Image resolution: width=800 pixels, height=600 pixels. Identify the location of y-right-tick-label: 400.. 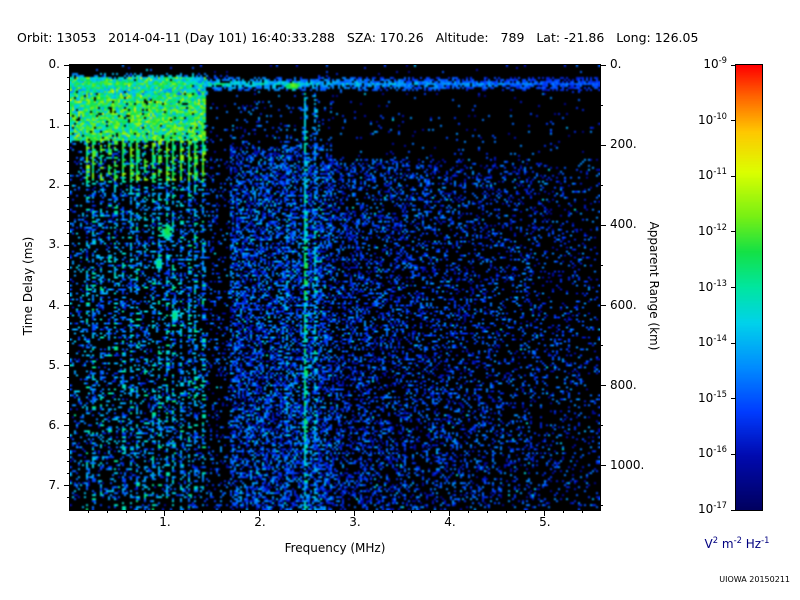
(623, 224).